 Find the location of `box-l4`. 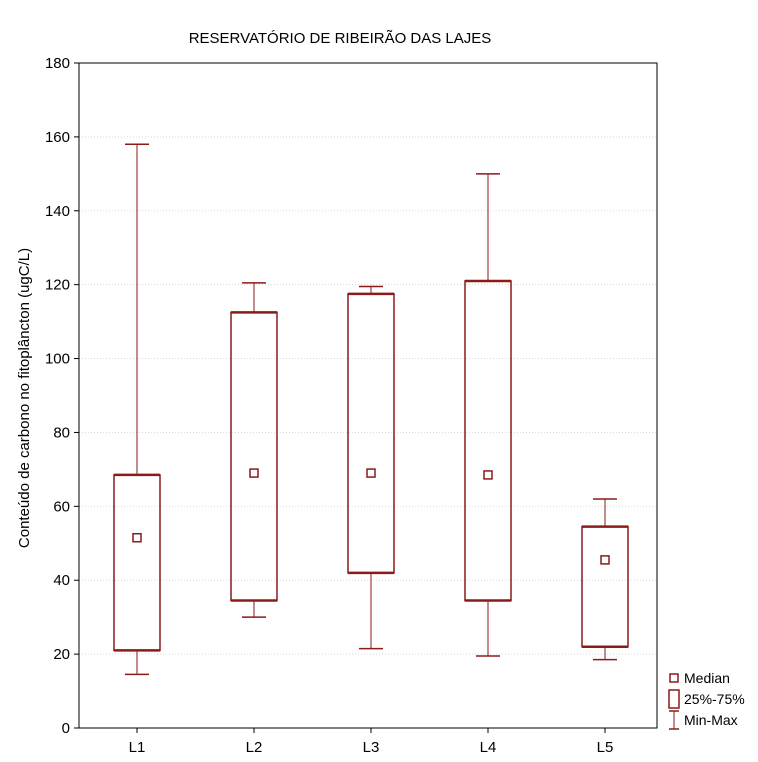

box-l4 is located at coordinates (488, 415).